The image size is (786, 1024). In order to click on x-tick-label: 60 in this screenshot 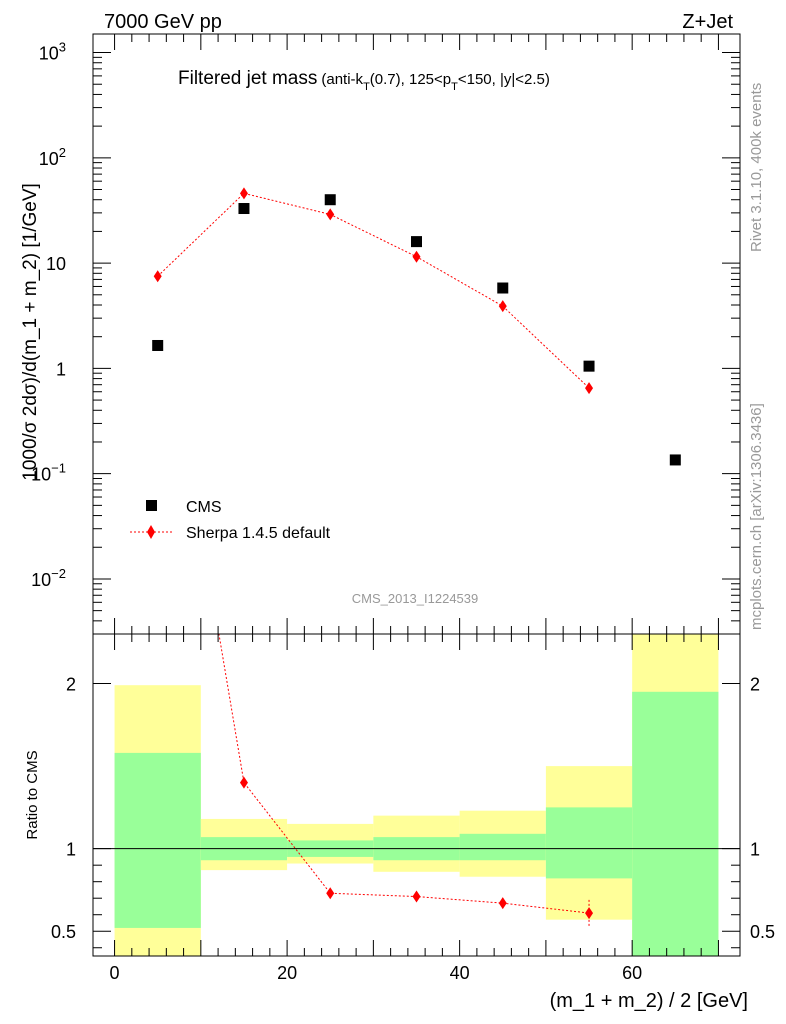, I will do `click(632, 973)`.